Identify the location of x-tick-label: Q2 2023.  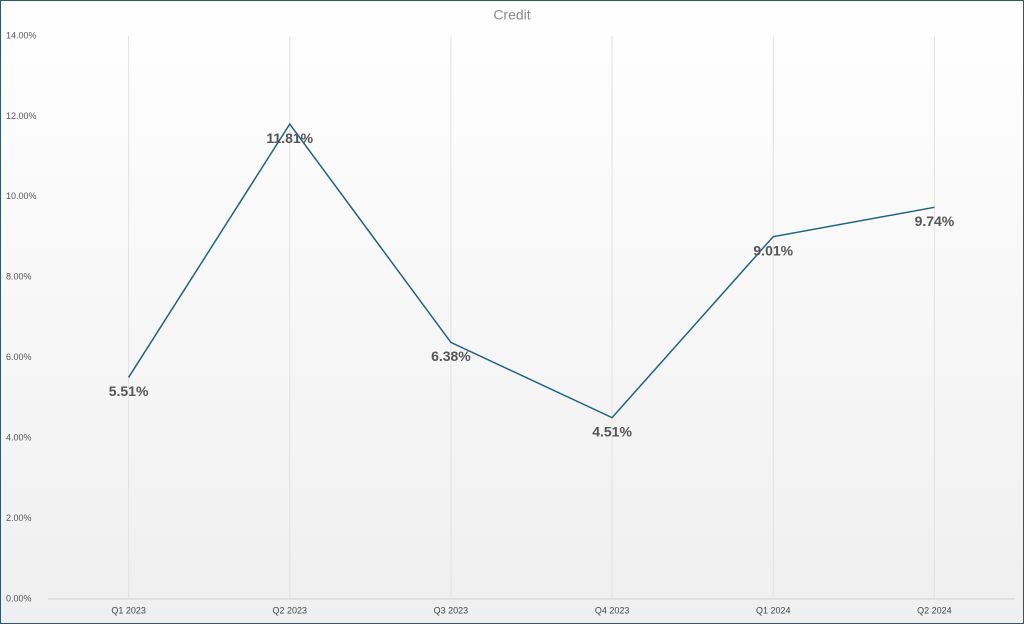
(289, 610).